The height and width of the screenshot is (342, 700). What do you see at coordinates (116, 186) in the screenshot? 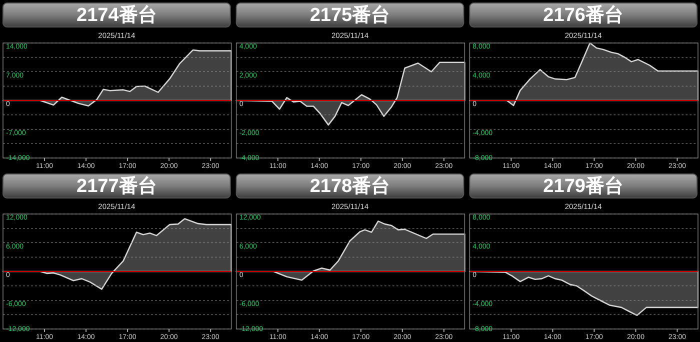
I see `chart-title: 2177番台` at bounding box center [116, 186].